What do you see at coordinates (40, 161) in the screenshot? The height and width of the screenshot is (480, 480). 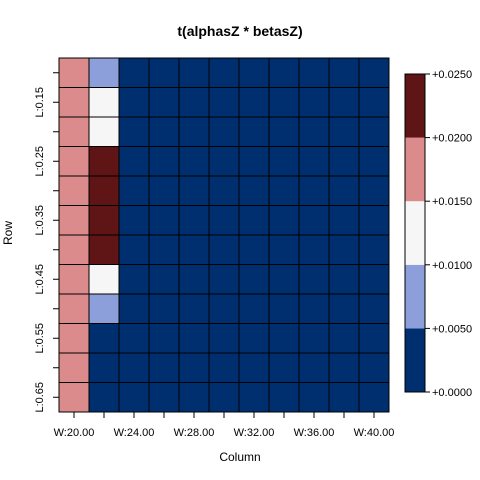 I see `y-tick-label: L:0.25` at bounding box center [40, 161].